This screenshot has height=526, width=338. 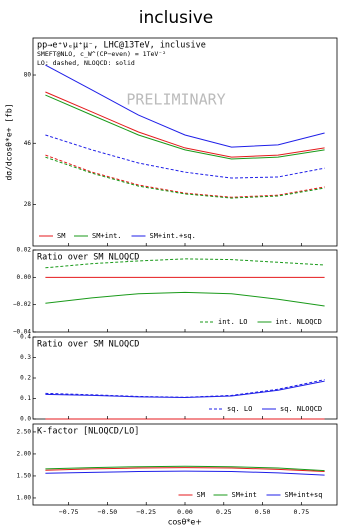 What do you see at coordinates (244, 495) in the screenshot?
I see `legend-label: SM+int` at bounding box center [244, 495].